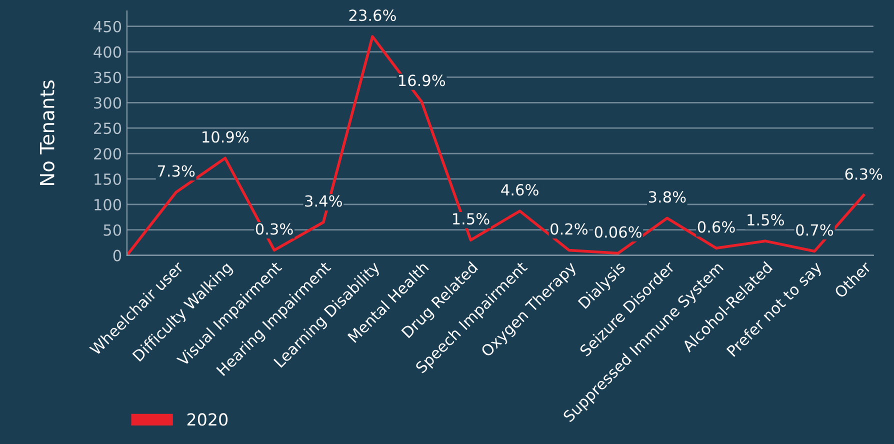 This screenshot has height=444, width=894. Describe the element at coordinates (108, 52) in the screenshot. I see `y-tick-label: 400` at that location.